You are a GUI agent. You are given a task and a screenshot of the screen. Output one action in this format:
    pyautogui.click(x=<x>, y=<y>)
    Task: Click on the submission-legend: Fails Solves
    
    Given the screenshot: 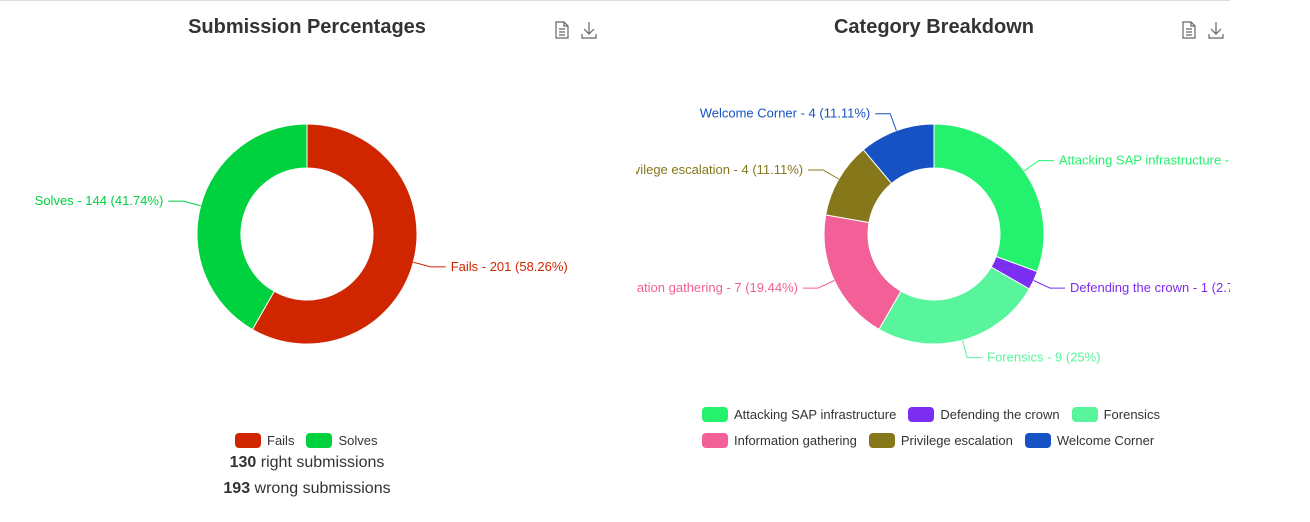 What is the action you would take?
    pyautogui.click(x=335, y=440)
    